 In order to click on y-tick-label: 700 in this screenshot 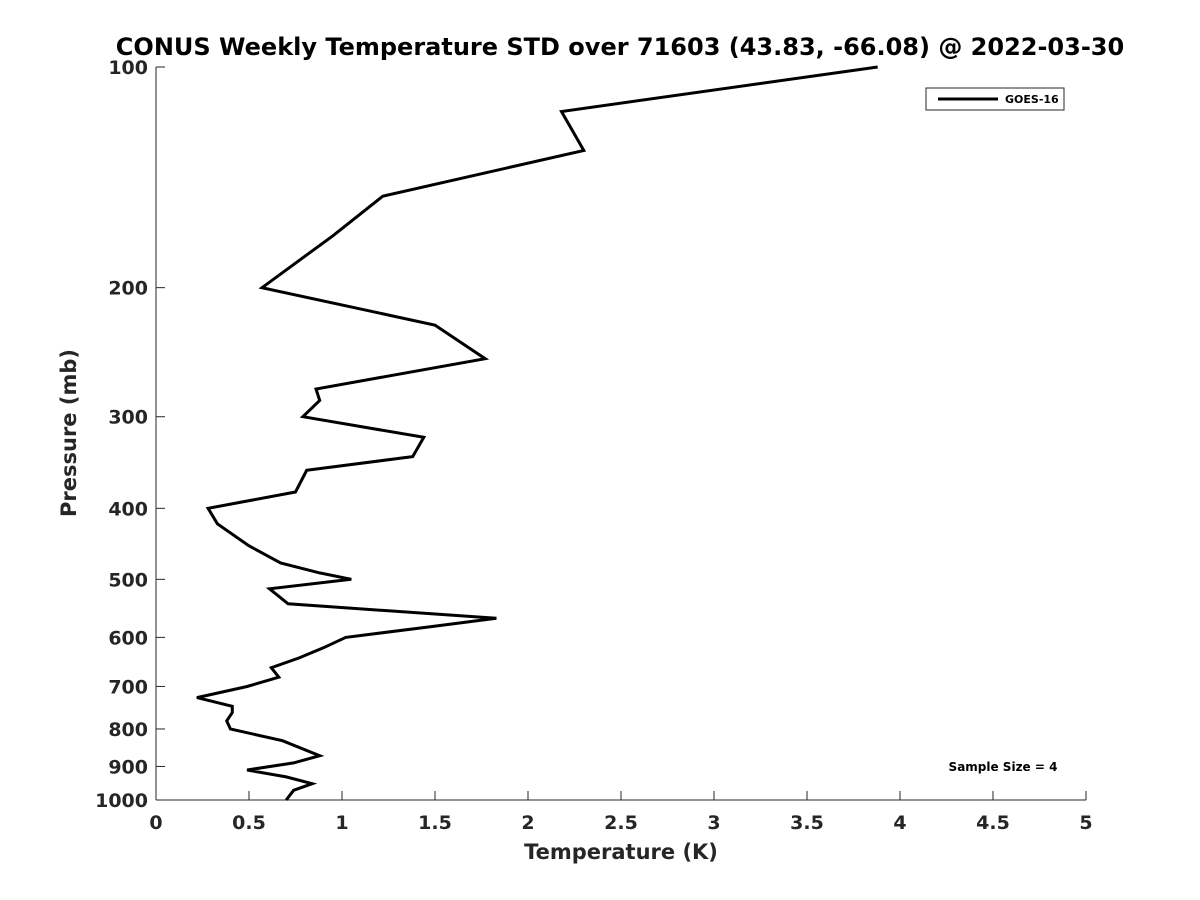, I will do `click(128, 687)`.